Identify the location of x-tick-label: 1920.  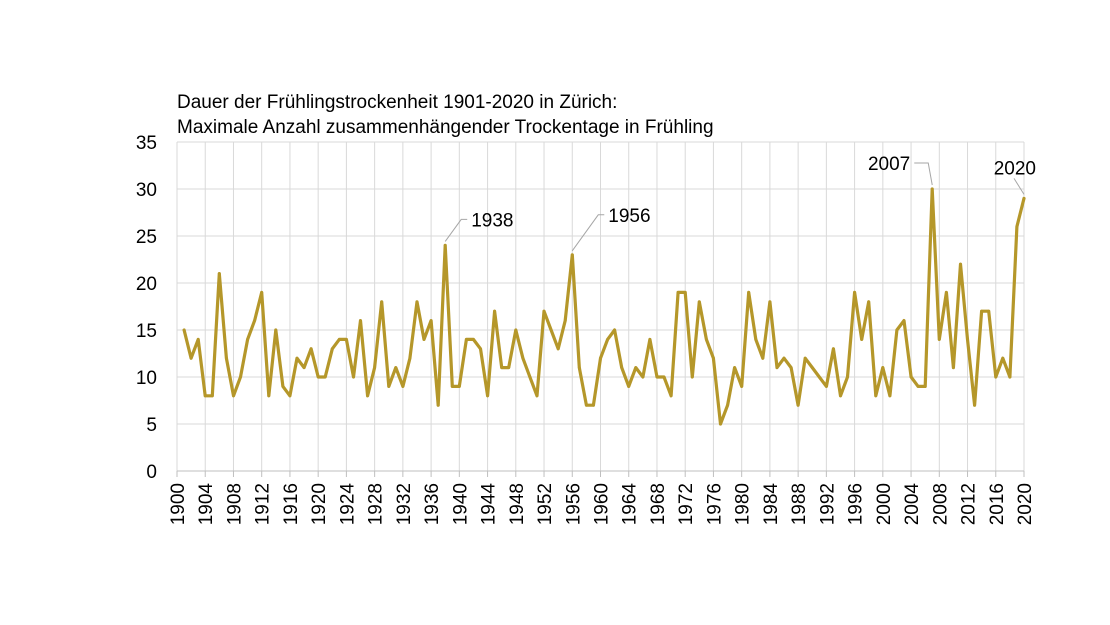
(319, 504).